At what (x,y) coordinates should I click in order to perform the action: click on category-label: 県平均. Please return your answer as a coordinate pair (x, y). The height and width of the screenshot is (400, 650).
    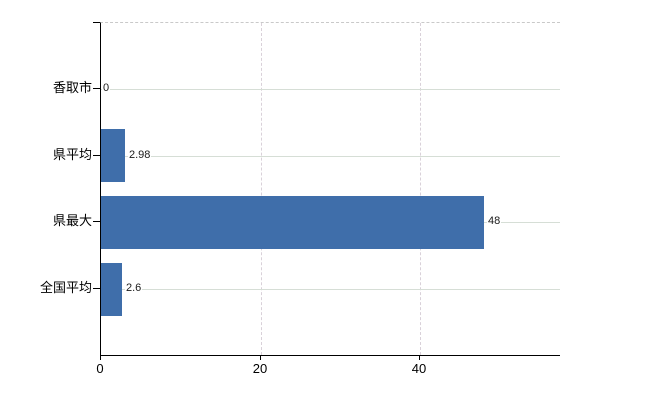
    Looking at the image, I should click on (72, 154).